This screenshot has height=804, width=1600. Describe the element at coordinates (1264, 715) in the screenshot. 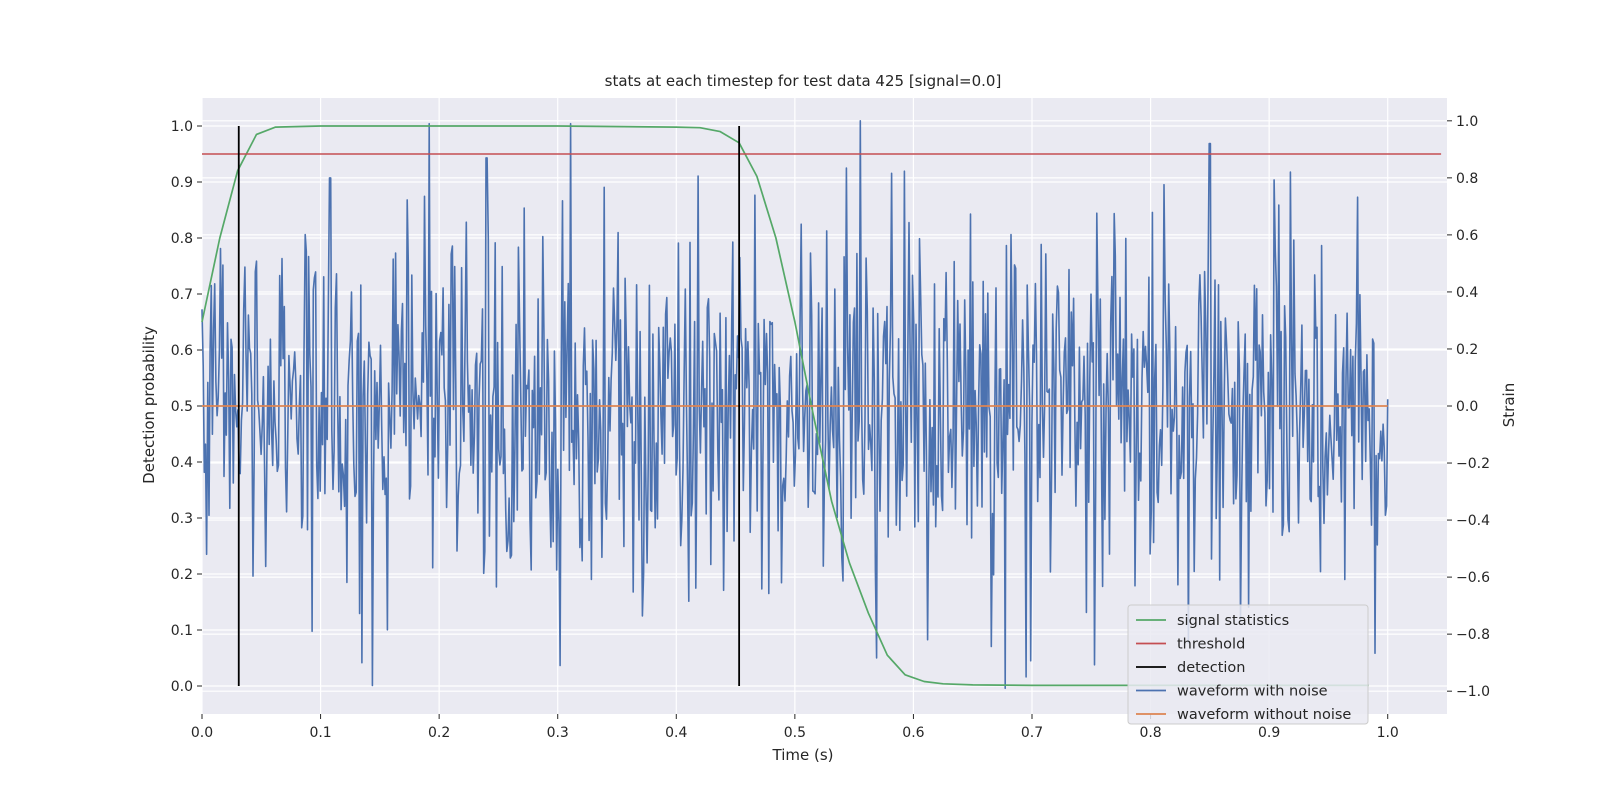

I see `legend-label: waveform without noise` at that location.